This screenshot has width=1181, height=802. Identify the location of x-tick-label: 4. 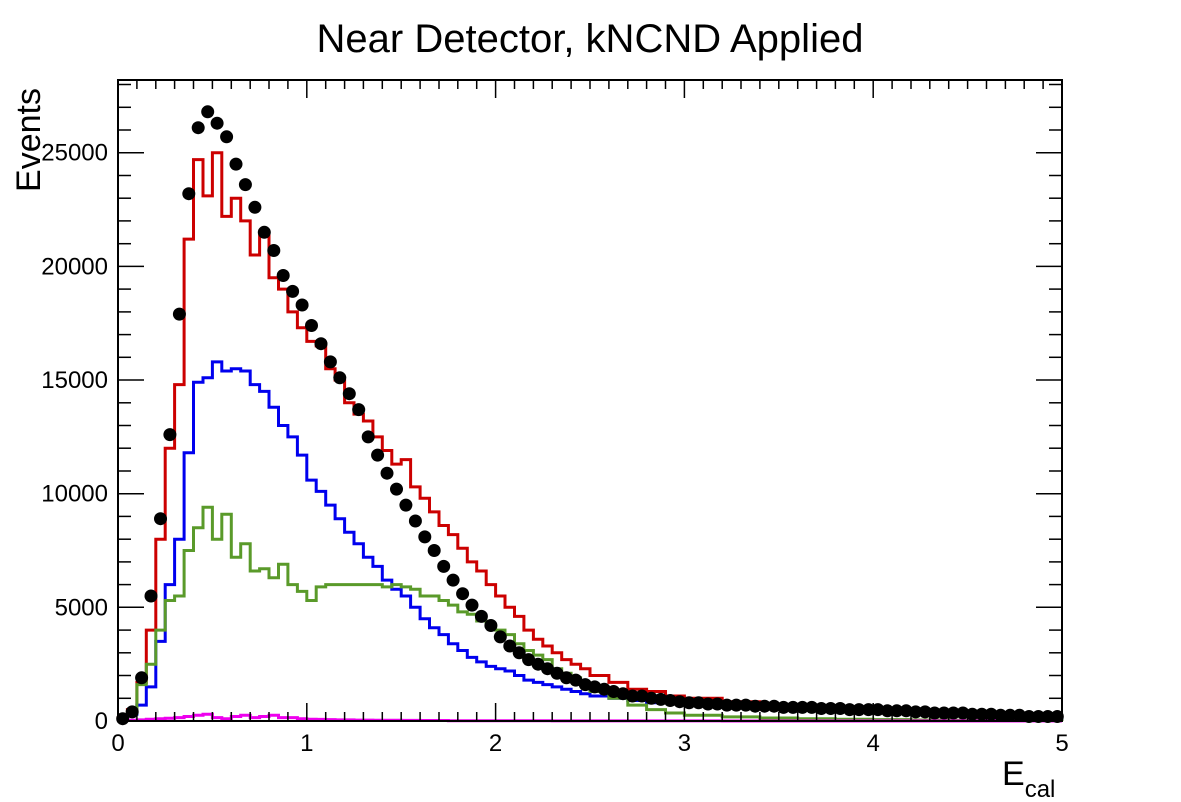
(873, 743).